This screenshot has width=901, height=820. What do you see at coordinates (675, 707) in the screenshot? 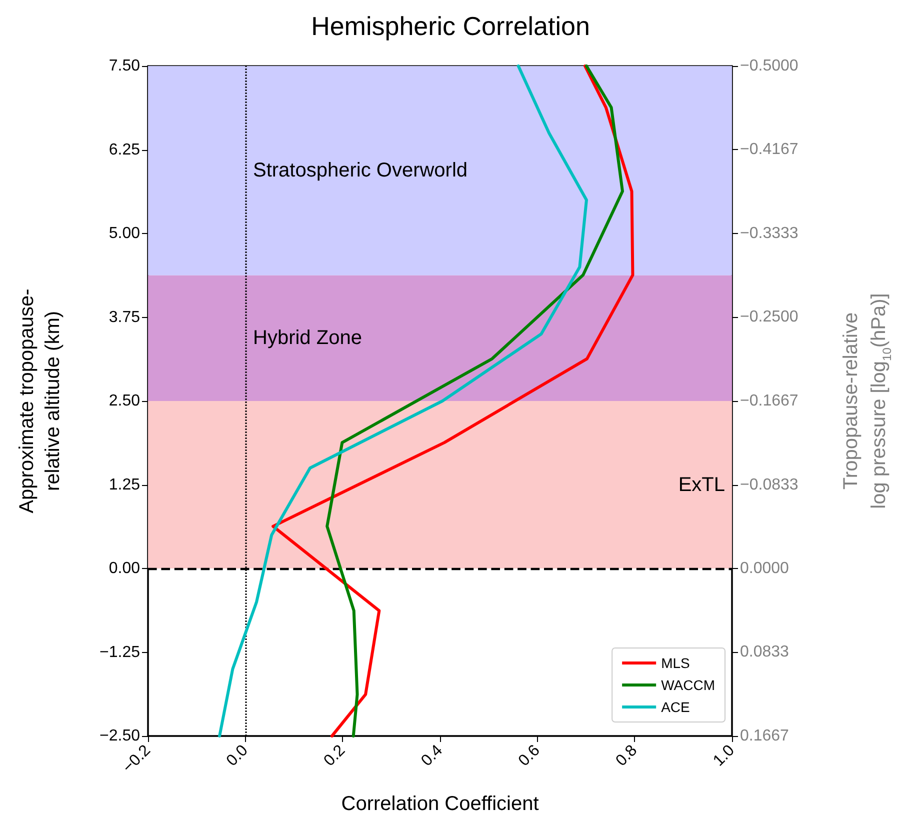
I see `legend-label: ACE` at bounding box center [675, 707].